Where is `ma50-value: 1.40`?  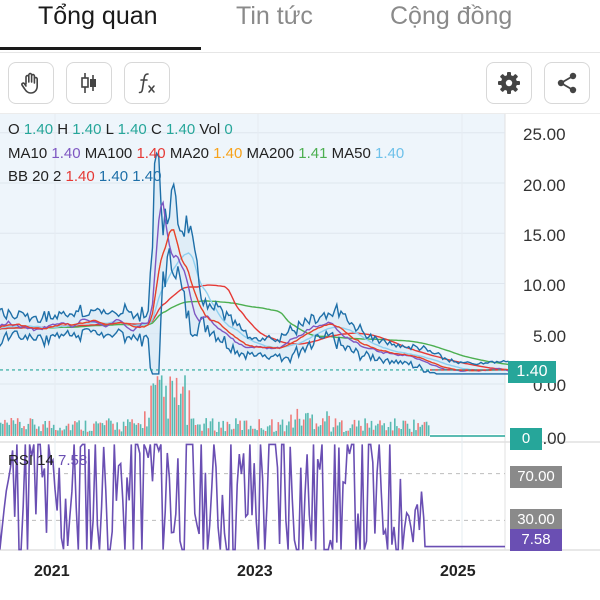 ma50-value: 1.40 is located at coordinates (389, 153).